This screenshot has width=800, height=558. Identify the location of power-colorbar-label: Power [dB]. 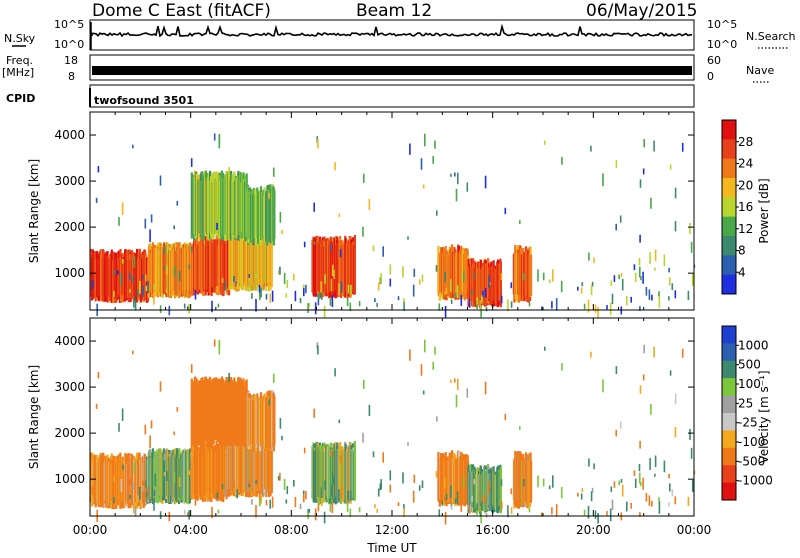
(764, 210).